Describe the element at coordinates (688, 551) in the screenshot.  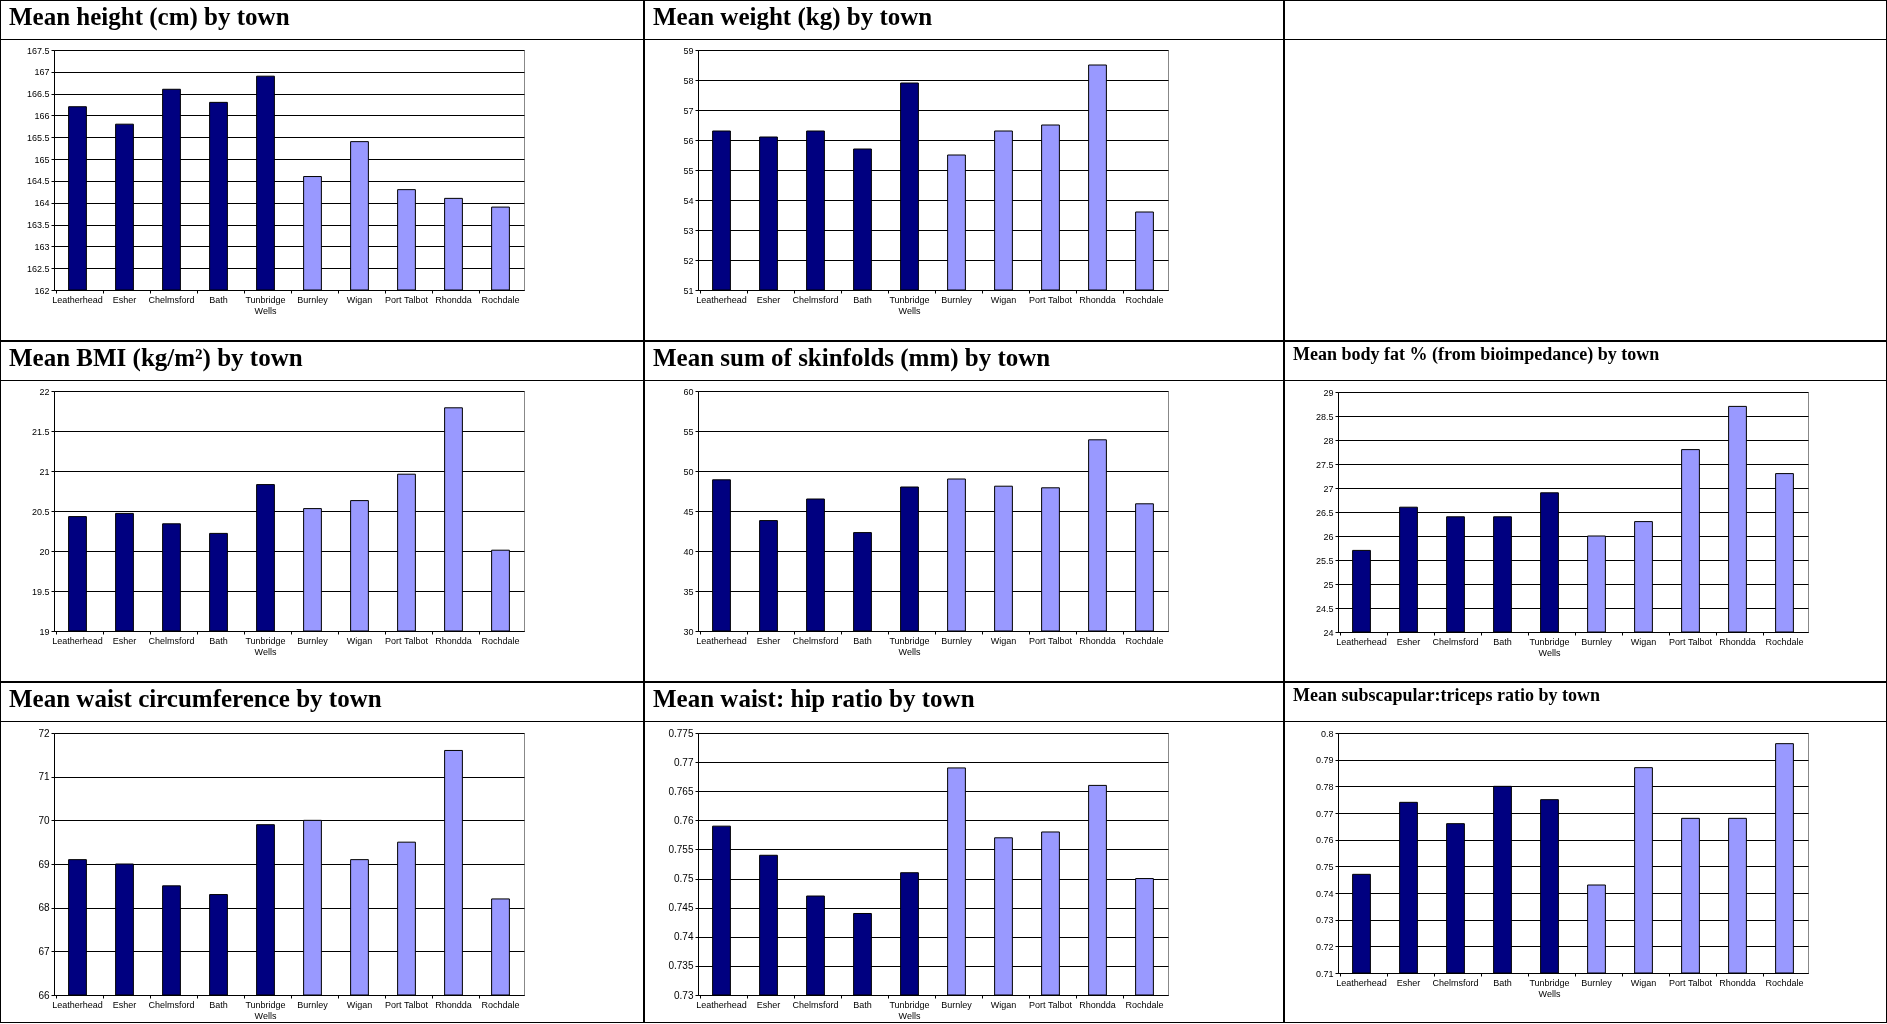
I see `y-tick-label: 40` at that location.